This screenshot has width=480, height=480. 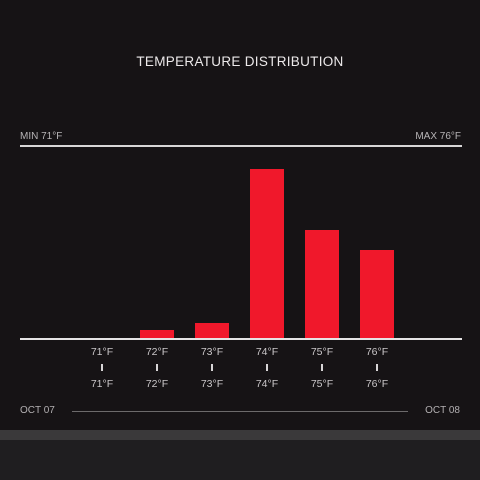 What do you see at coordinates (102, 384) in the screenshot?
I see `x-secondary-label: 71°F` at bounding box center [102, 384].